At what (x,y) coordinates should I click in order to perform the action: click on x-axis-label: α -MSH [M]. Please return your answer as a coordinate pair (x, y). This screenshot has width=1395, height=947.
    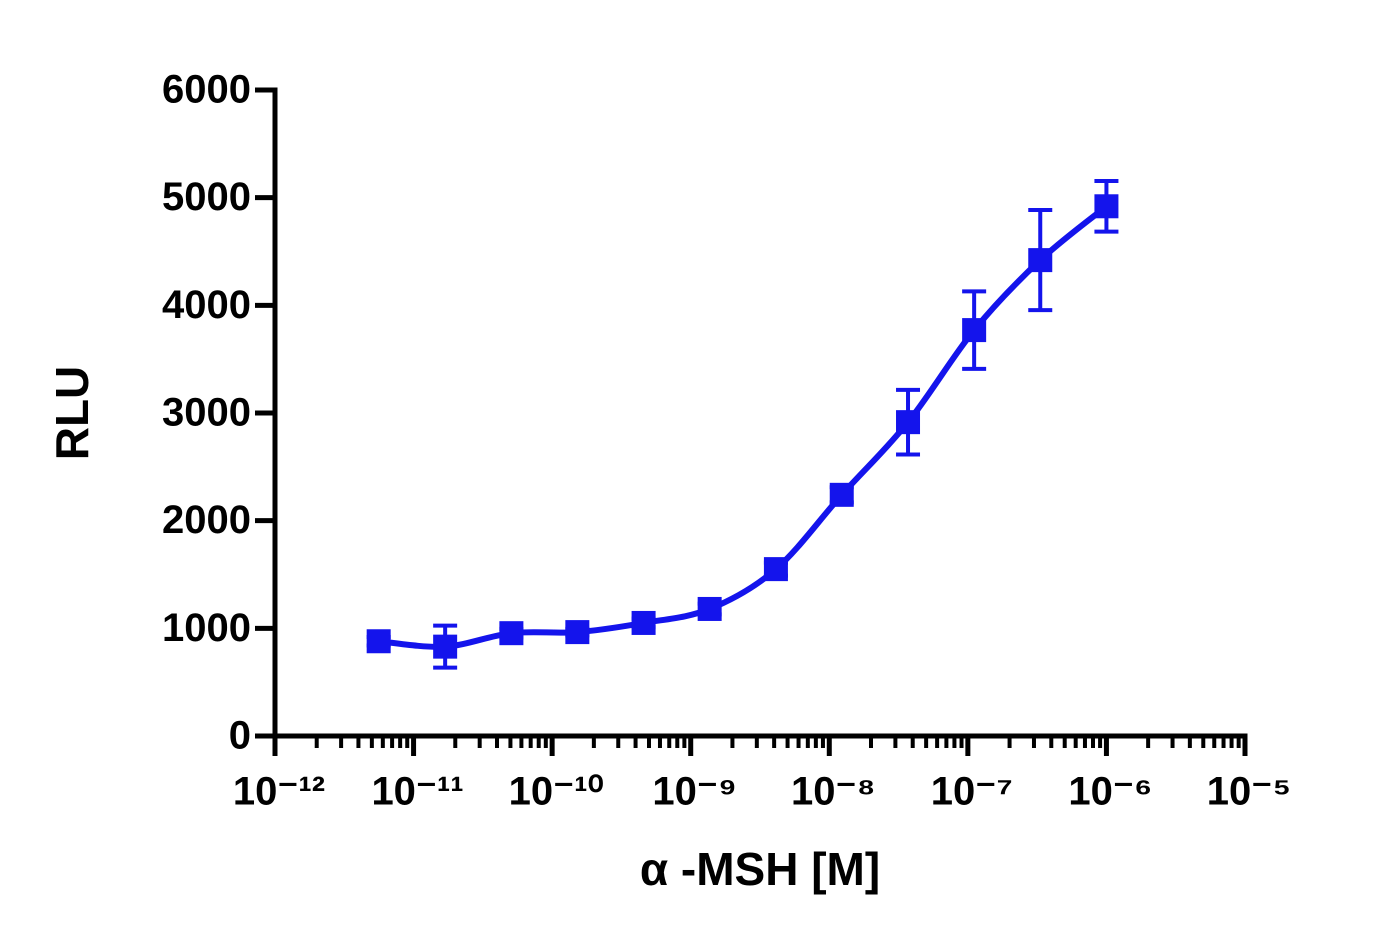
    Looking at the image, I should click on (760, 869).